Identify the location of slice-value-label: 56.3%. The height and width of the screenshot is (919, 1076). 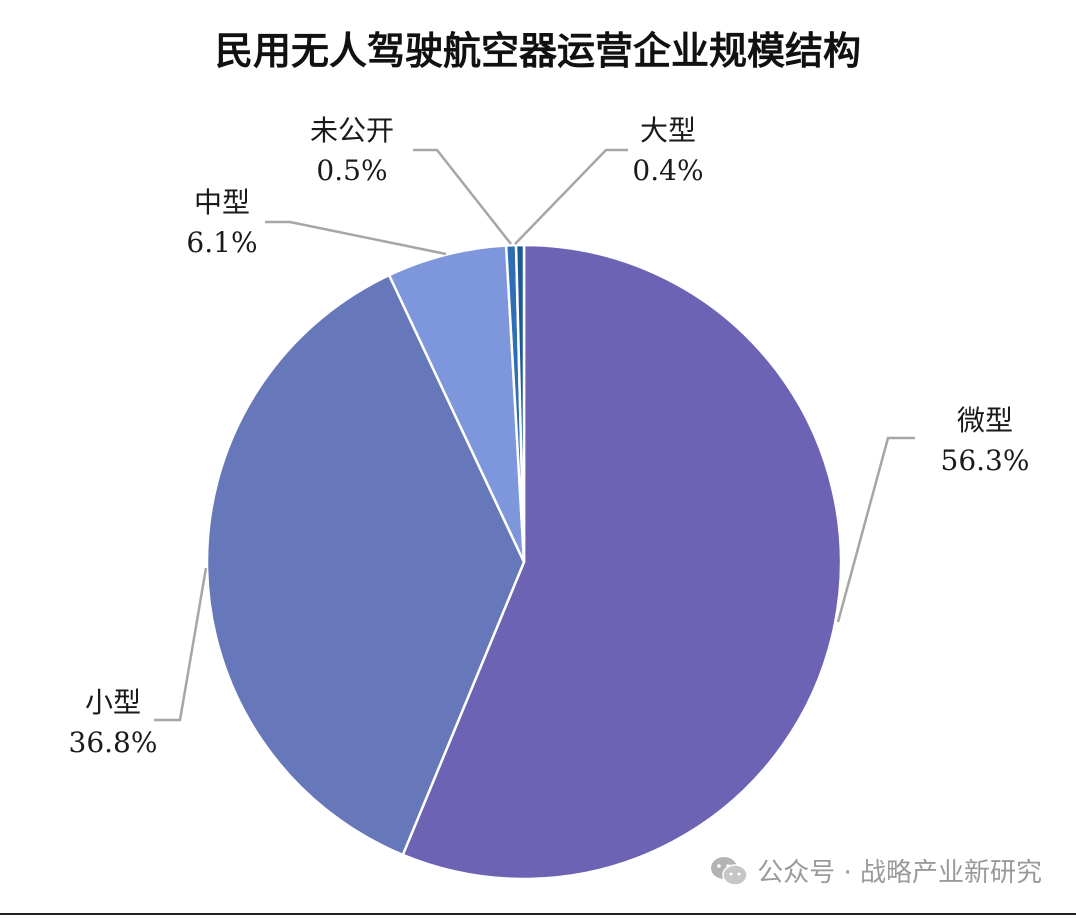
(985, 460).